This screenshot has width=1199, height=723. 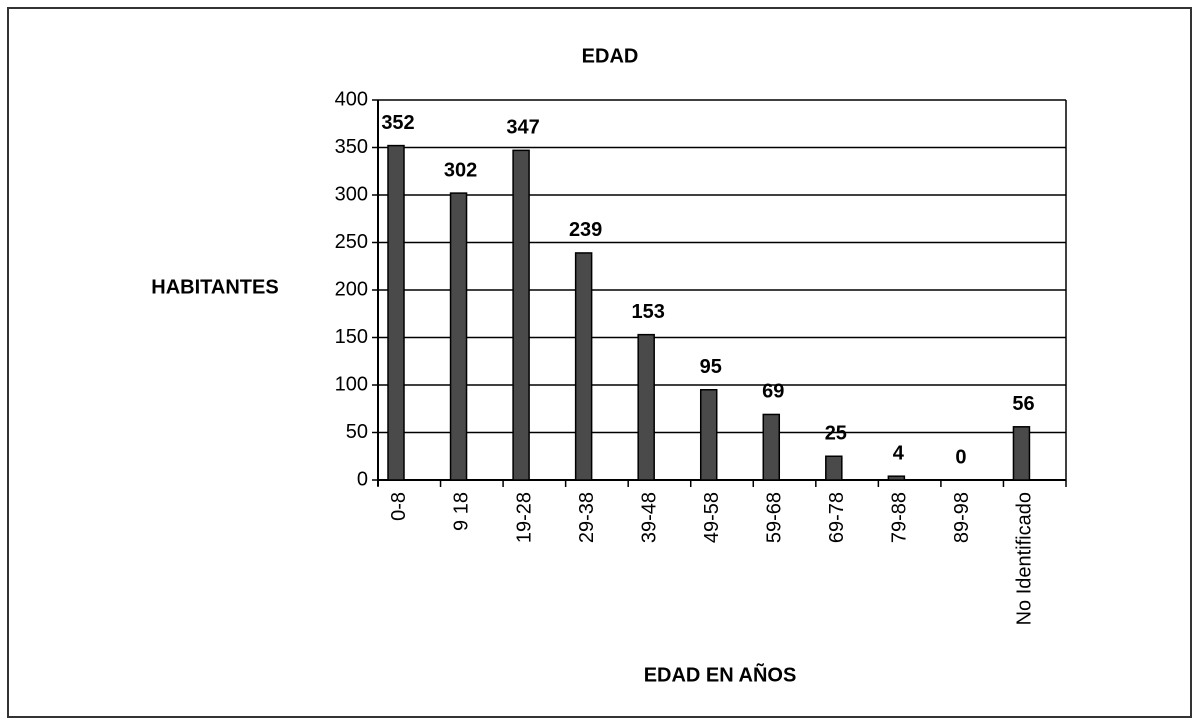 I want to click on value-label: 352, so click(x=397, y=123).